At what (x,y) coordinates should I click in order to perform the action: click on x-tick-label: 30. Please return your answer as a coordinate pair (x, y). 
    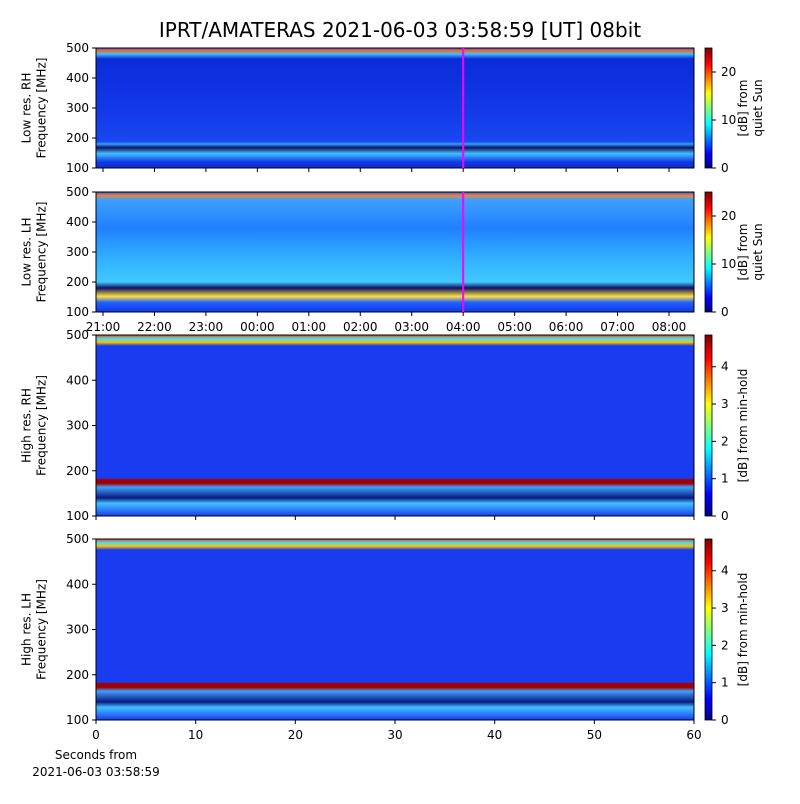
    Looking at the image, I should click on (394, 735).